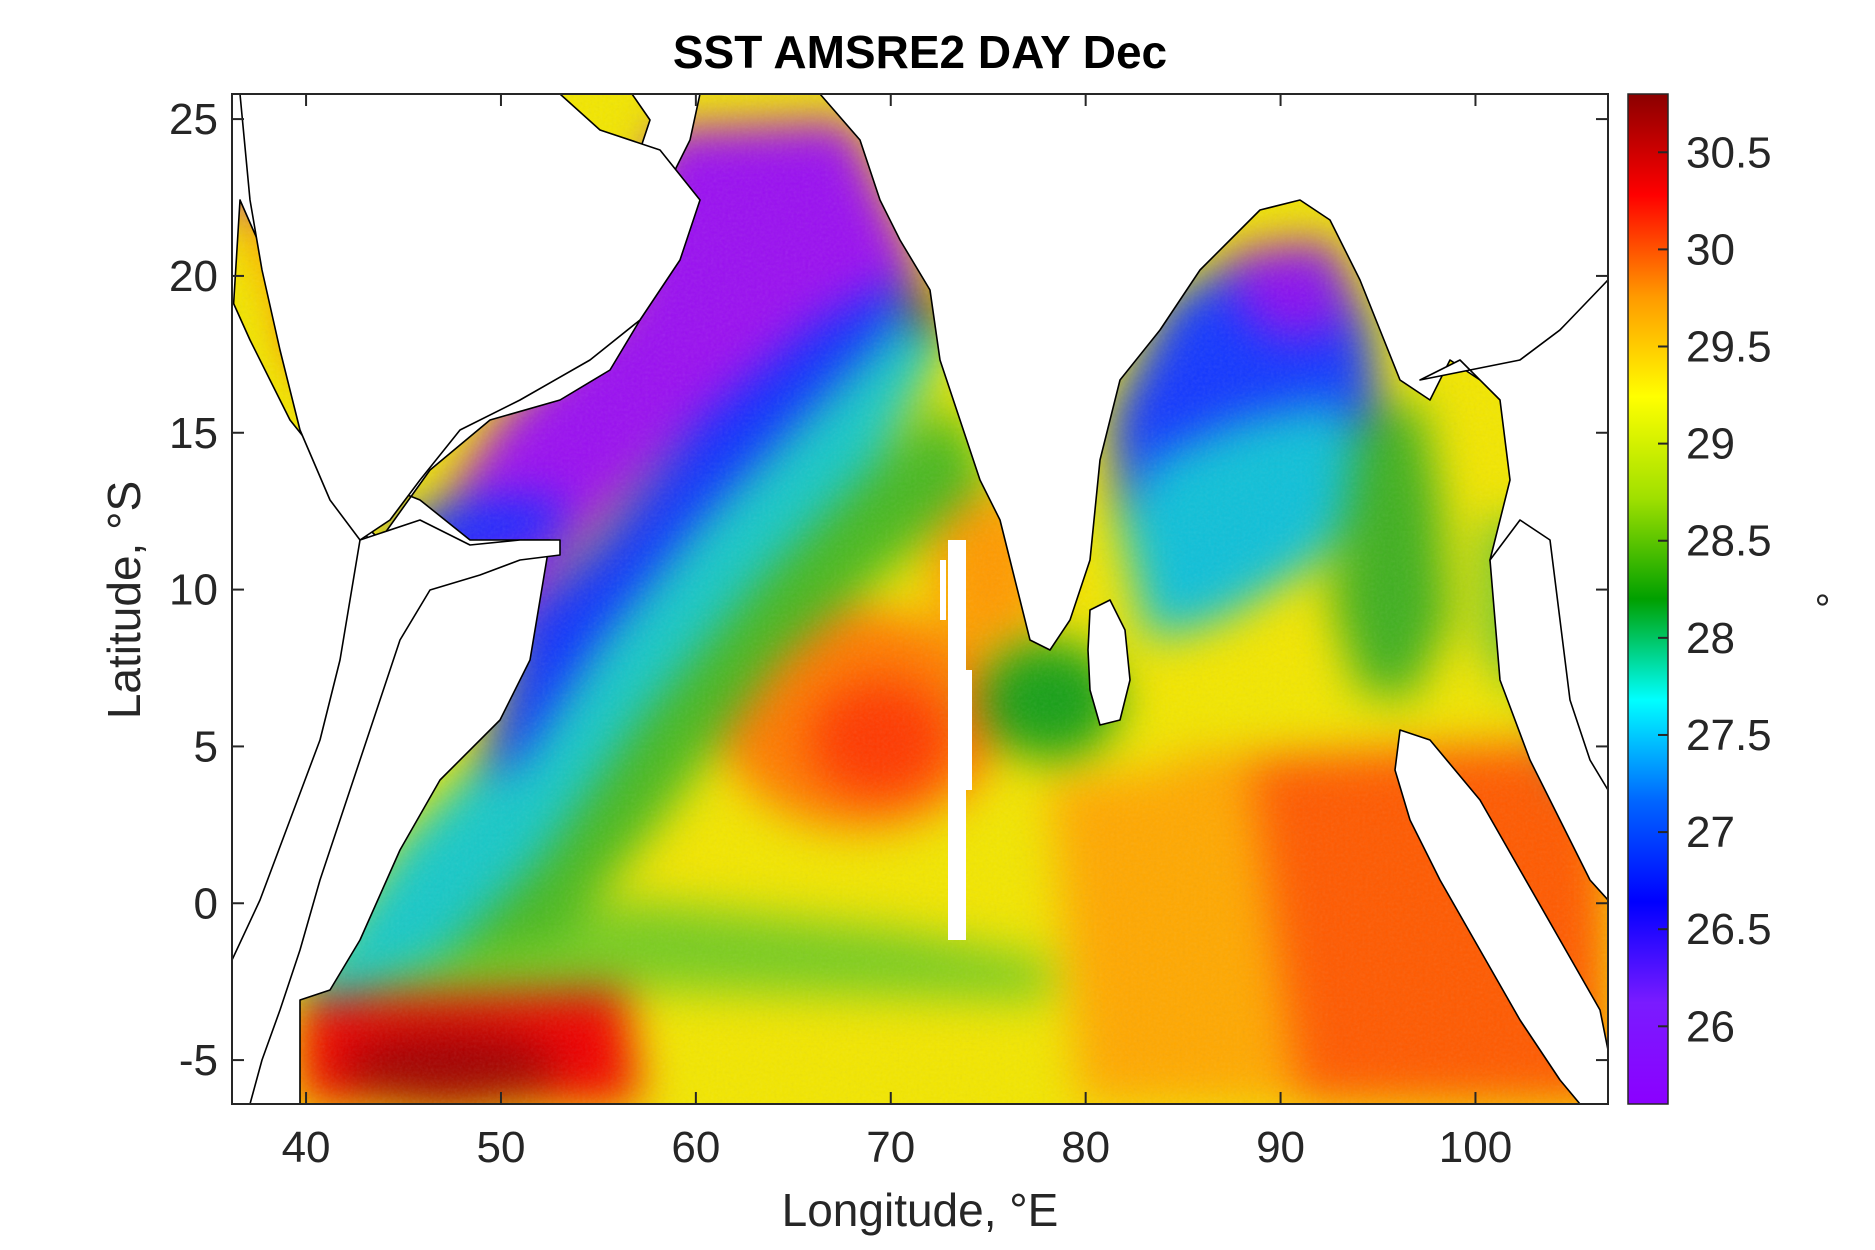  What do you see at coordinates (1729, 347) in the screenshot?
I see `colorbar-tick-label: 29.5` at bounding box center [1729, 347].